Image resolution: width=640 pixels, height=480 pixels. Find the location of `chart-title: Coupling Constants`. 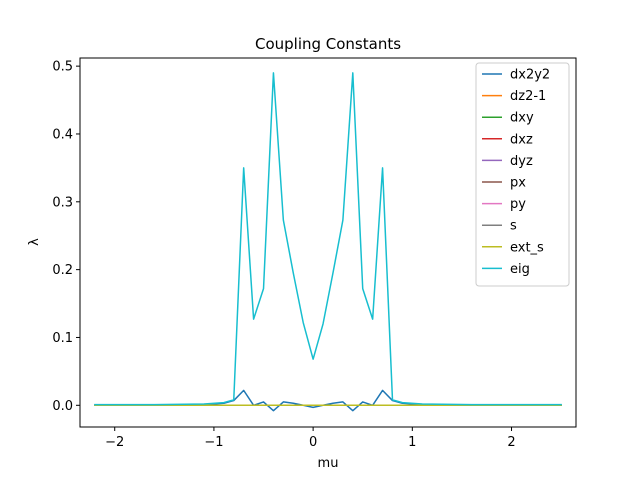

chart-title: Coupling Constants is located at coordinates (328, 44).